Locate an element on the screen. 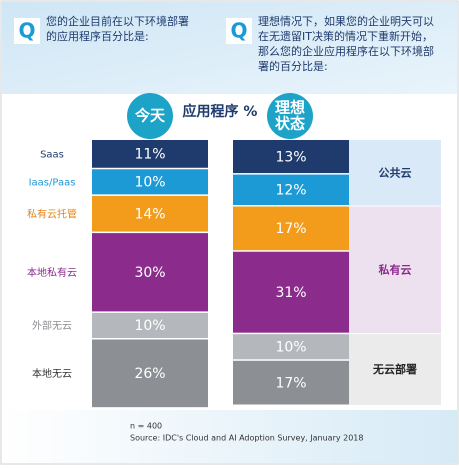 Image resolution: width=459 pixels, height=469 pixels. category-label: 本地无云 is located at coordinates (52, 373).